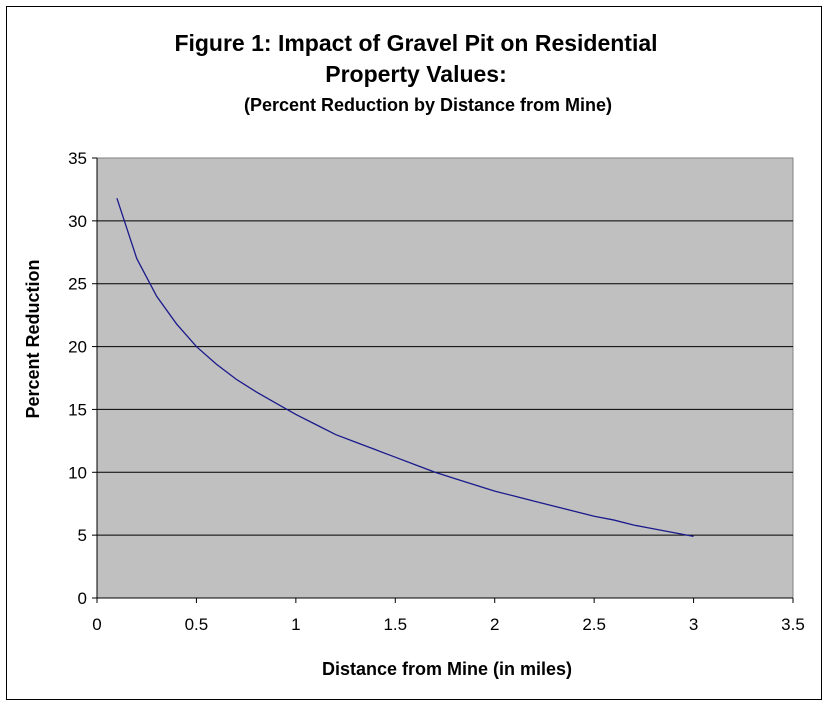 The image size is (840, 728). What do you see at coordinates (395, 624) in the screenshot?
I see `x-tick-label: 1.5` at bounding box center [395, 624].